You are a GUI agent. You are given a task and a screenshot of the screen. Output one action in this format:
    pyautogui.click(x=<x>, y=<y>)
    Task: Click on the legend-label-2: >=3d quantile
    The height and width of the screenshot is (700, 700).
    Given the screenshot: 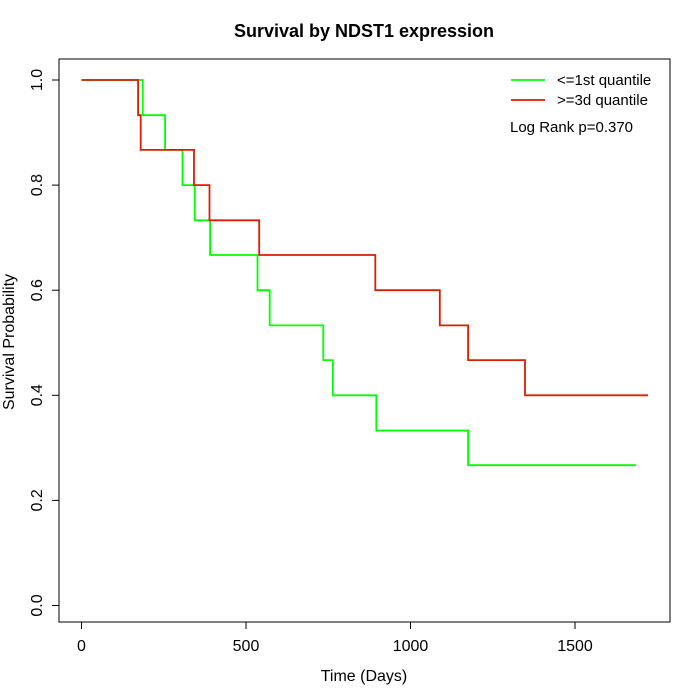 What is the action you would take?
    pyautogui.click(x=602, y=100)
    